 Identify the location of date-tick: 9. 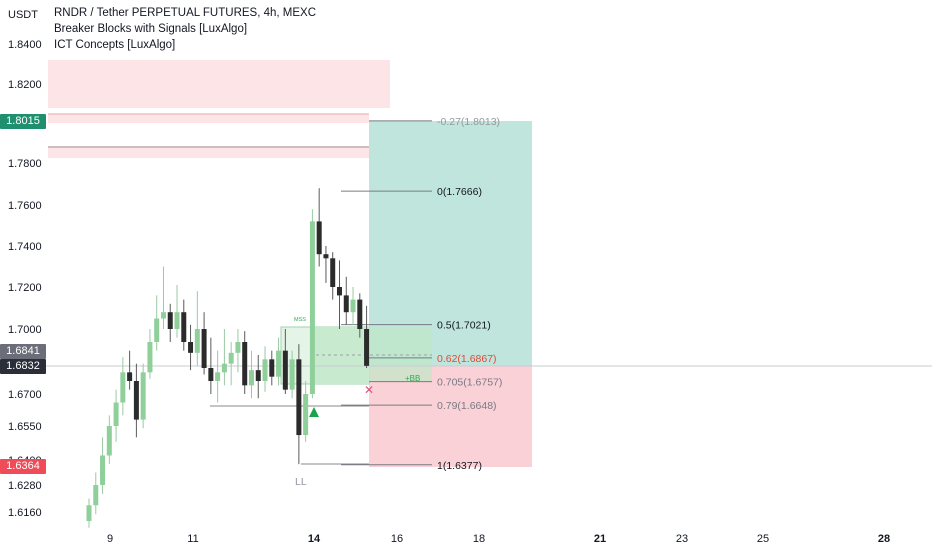
(110, 539).